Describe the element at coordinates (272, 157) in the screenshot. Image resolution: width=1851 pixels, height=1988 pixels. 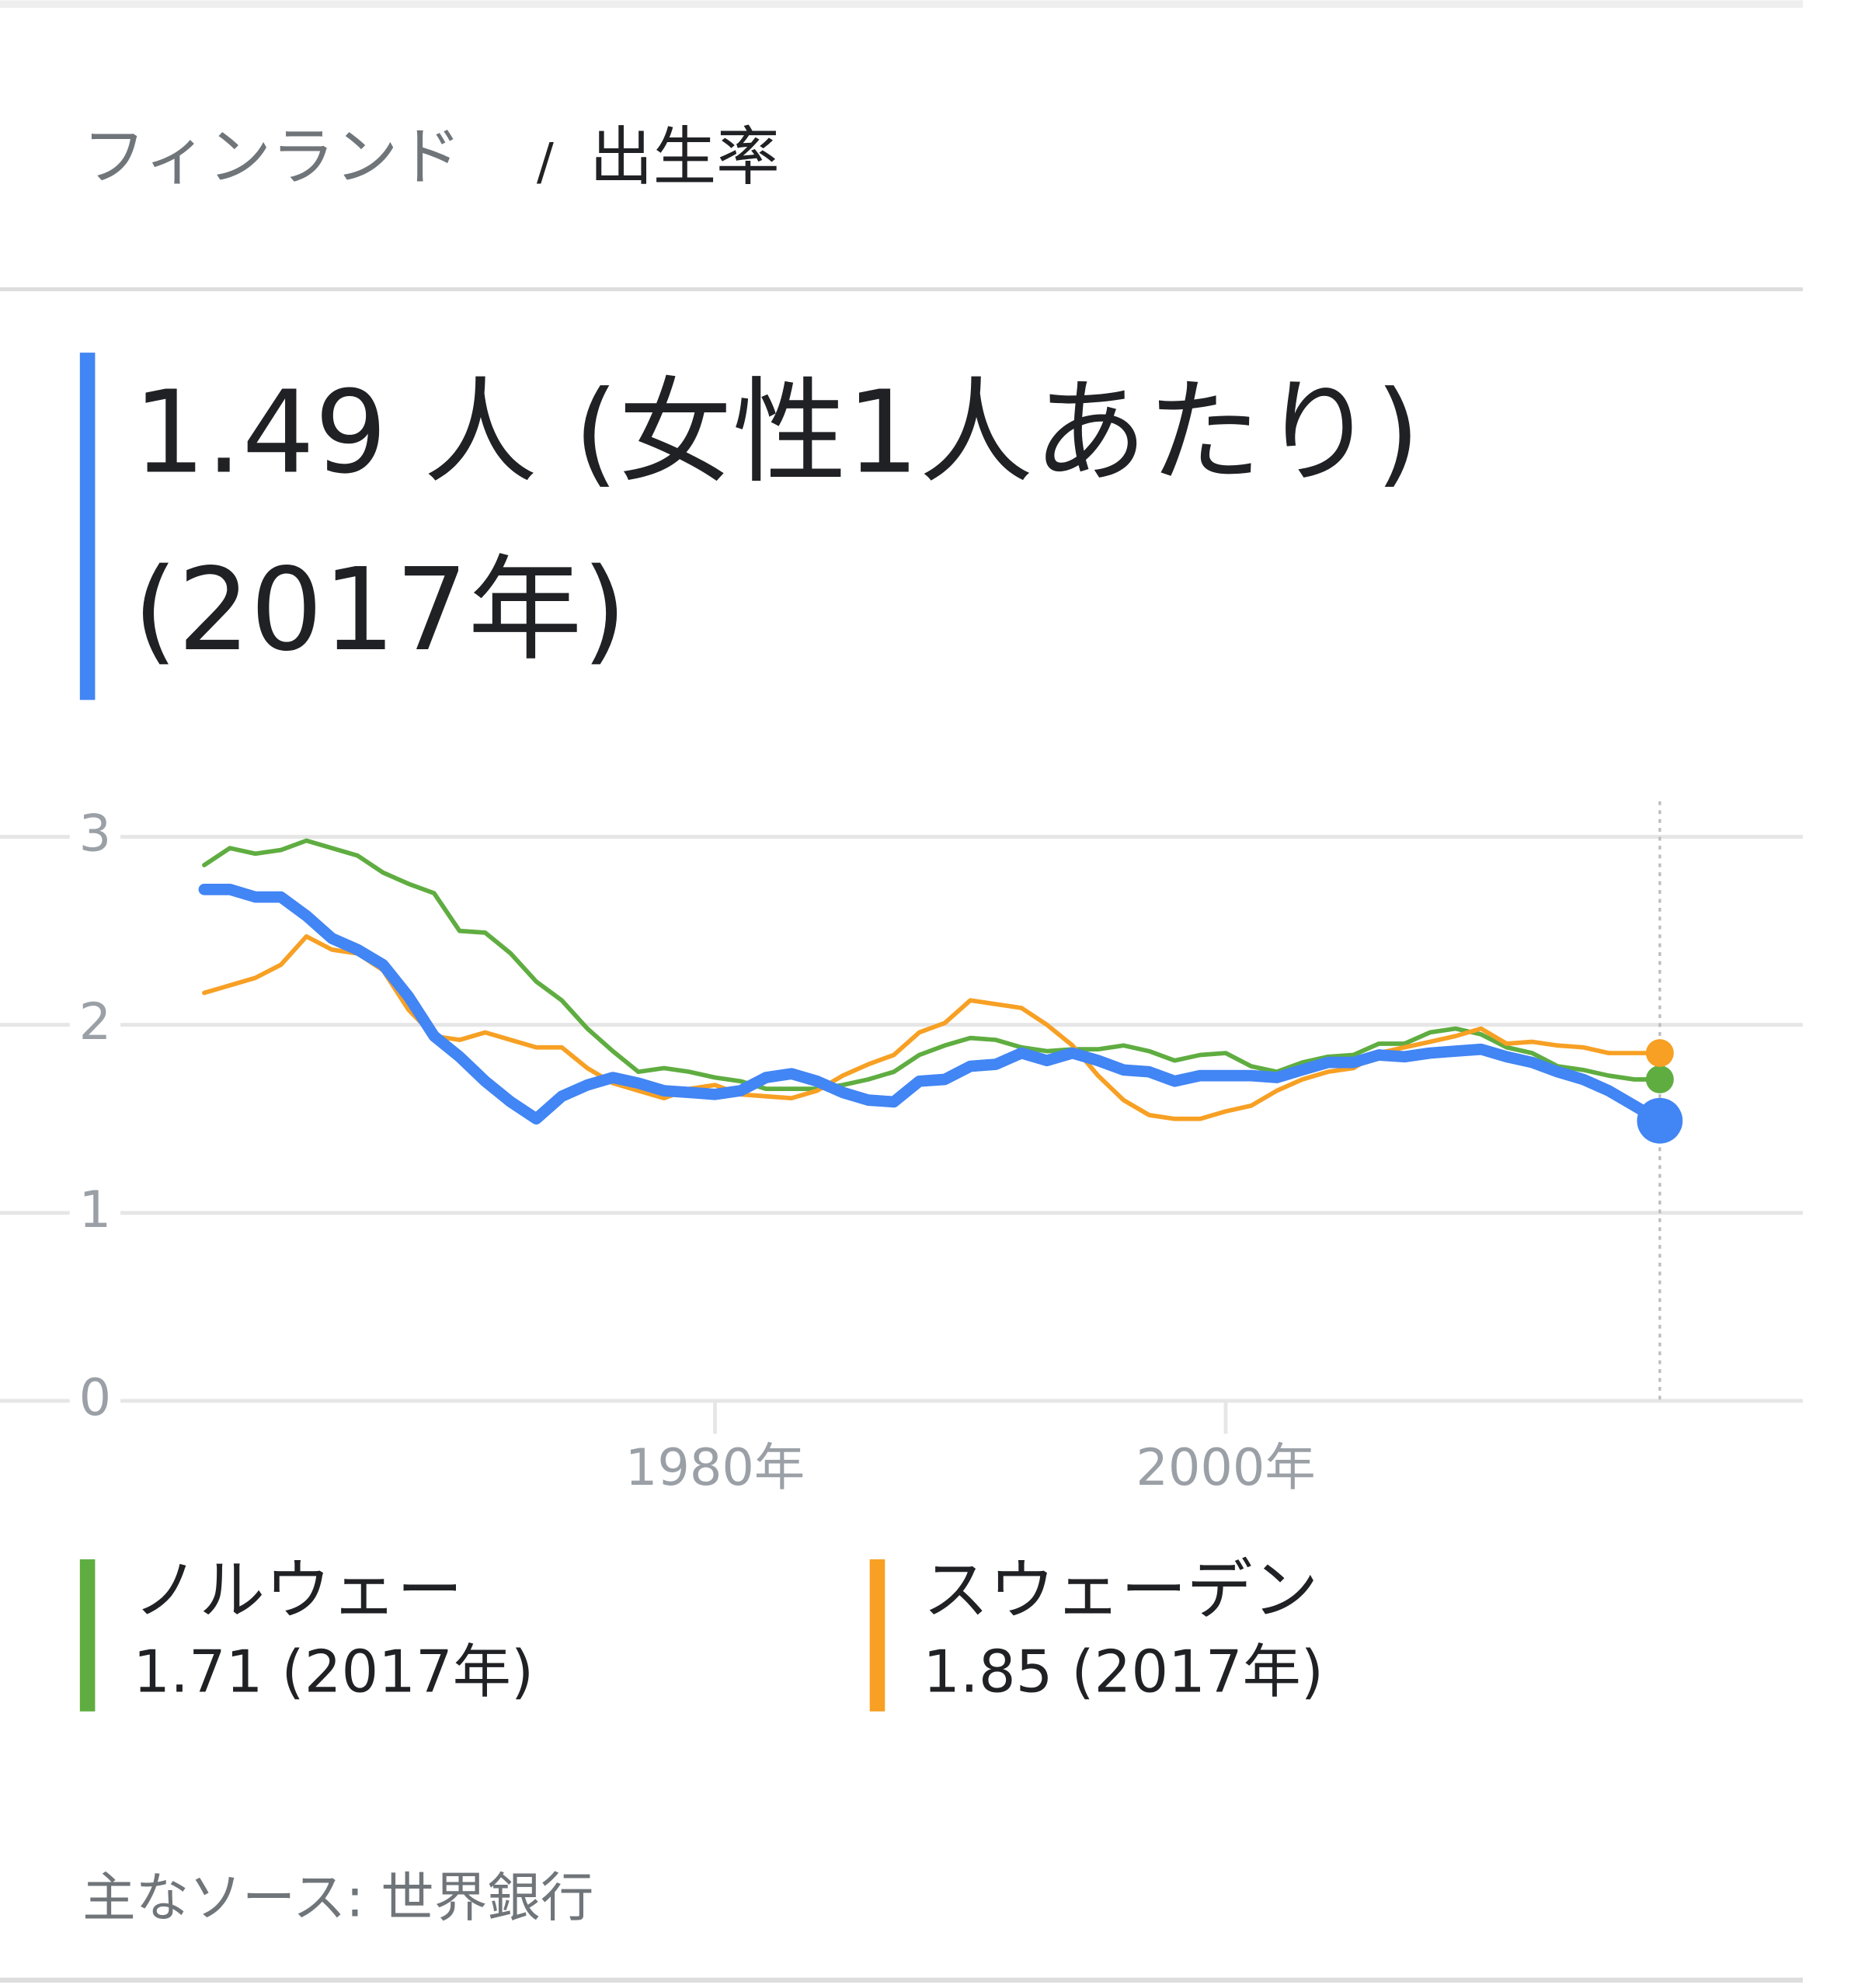
I see `breadcrumb-country: フィンランド` at that location.